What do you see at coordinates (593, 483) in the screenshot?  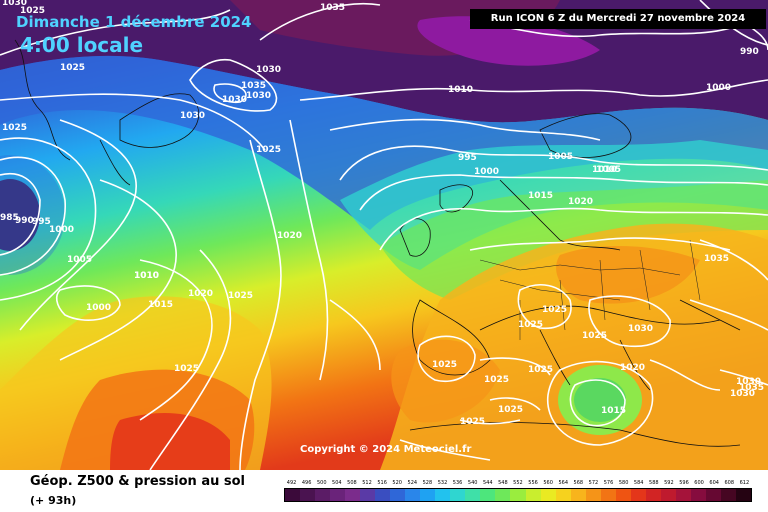 I see `legend-label: 572` at bounding box center [593, 483].